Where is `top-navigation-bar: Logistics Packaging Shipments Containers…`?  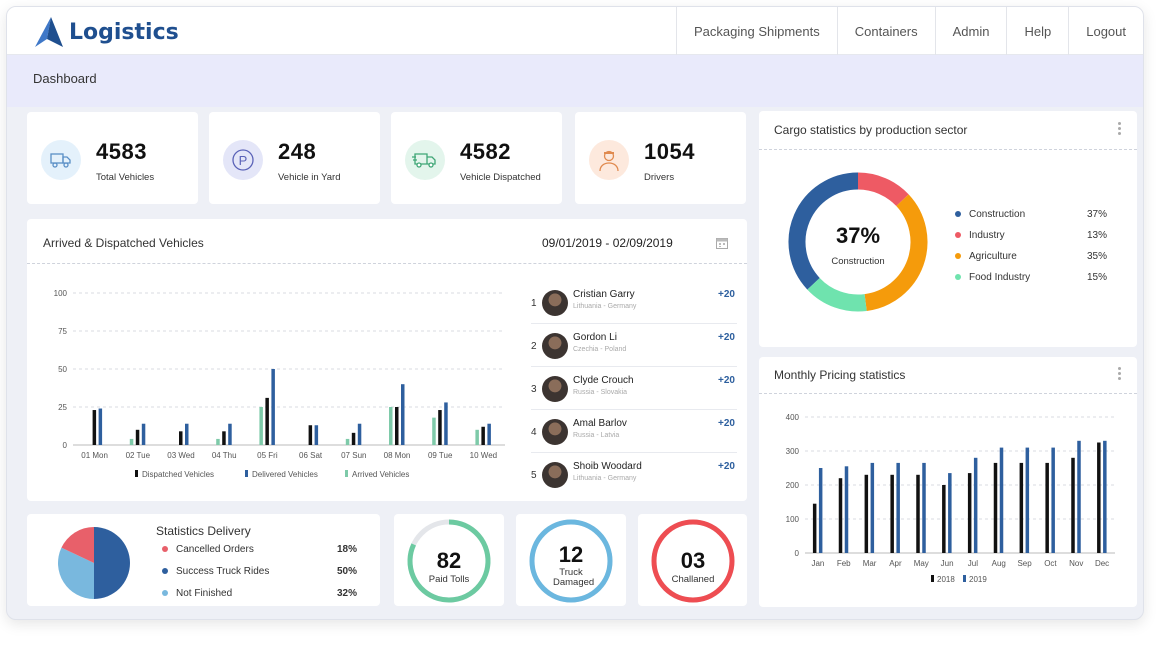 top-navigation-bar: Logistics Packaging Shipments Containers… is located at coordinates (575, 31).